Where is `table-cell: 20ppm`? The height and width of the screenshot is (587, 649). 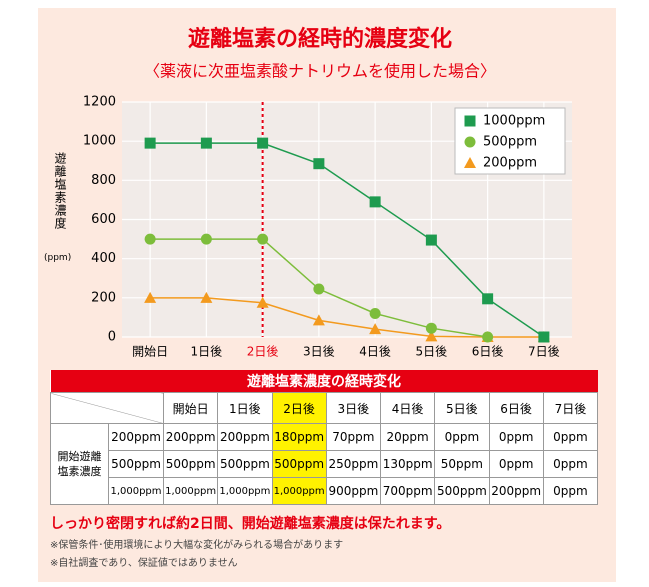
table-cell: 20ppm is located at coordinates (407, 437).